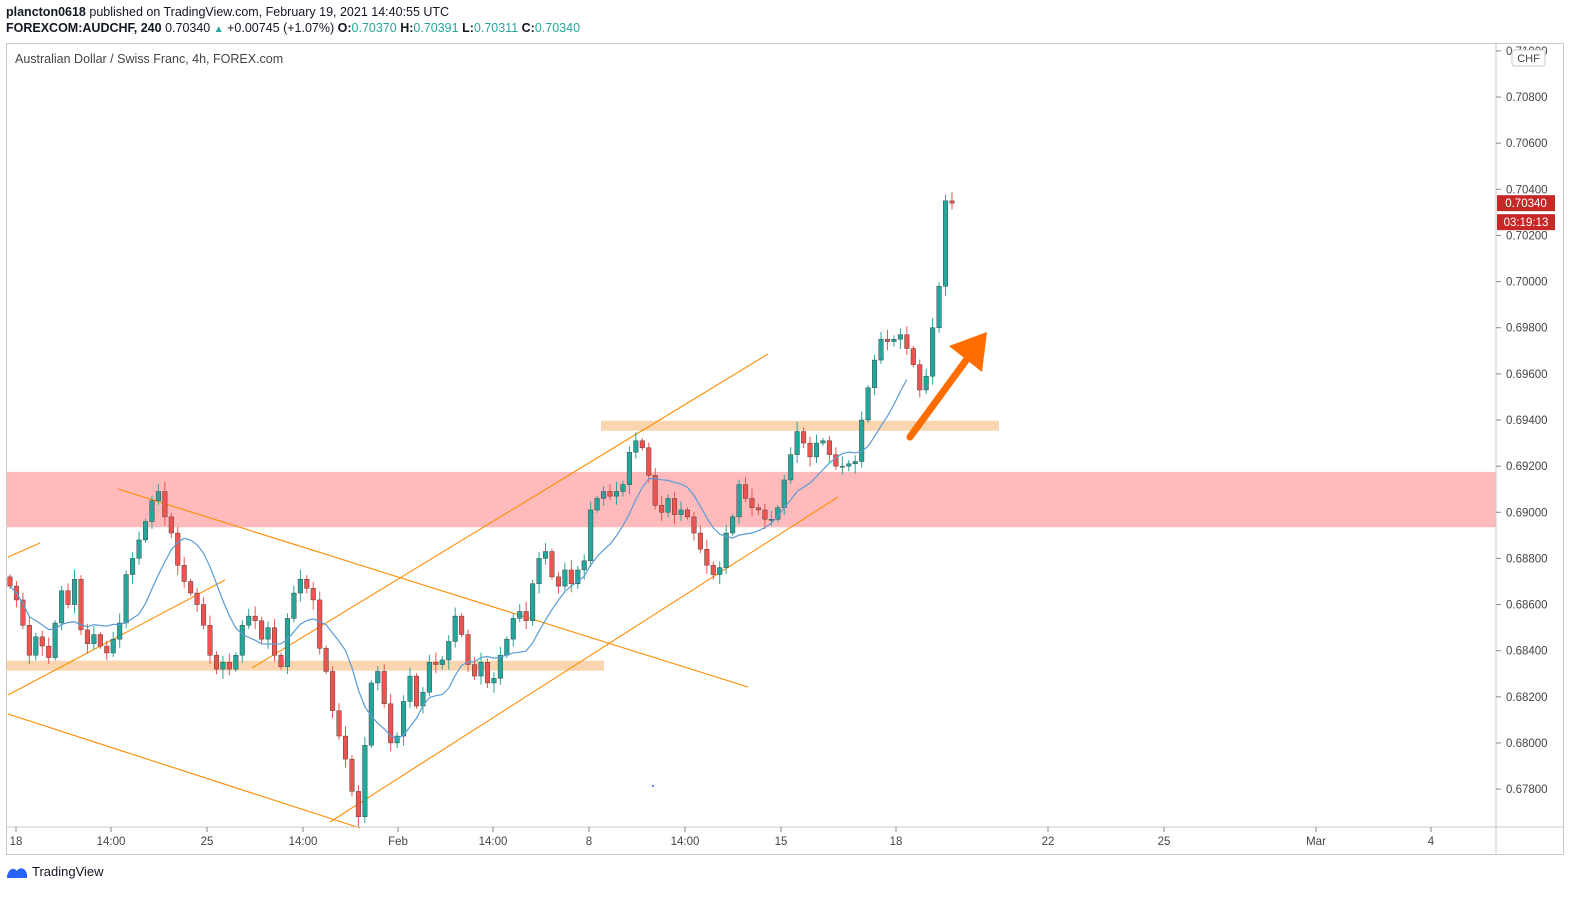 This screenshot has width=1581, height=898. What do you see at coordinates (16, 842) in the screenshot?
I see `time-tick-label: 18` at bounding box center [16, 842].